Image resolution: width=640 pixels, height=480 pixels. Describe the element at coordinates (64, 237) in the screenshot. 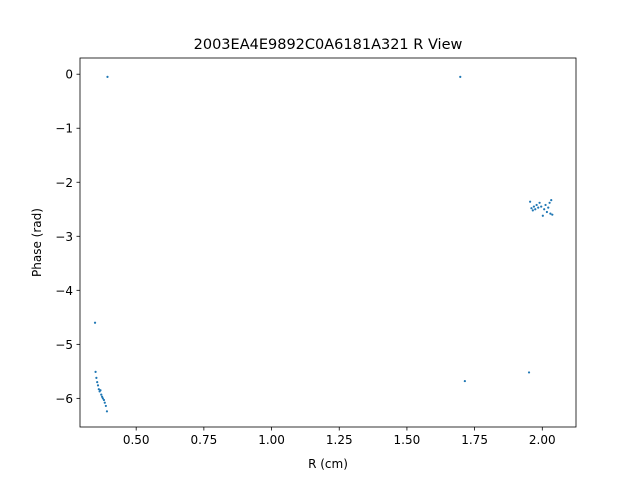

I see `y-tick-label: −3` at that location.